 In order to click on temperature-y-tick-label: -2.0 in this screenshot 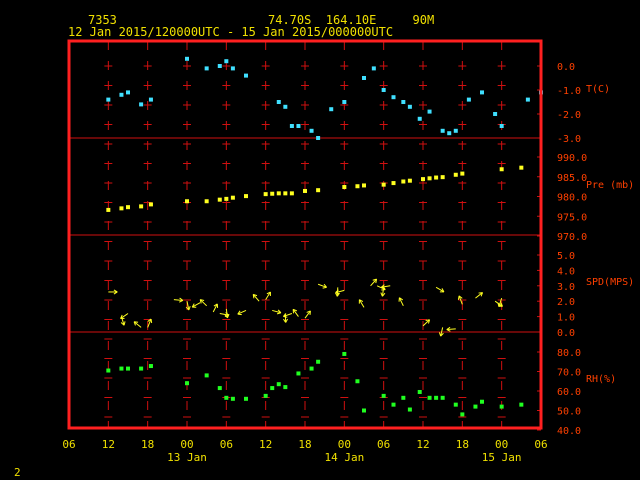, I will do `click(569, 115)`.